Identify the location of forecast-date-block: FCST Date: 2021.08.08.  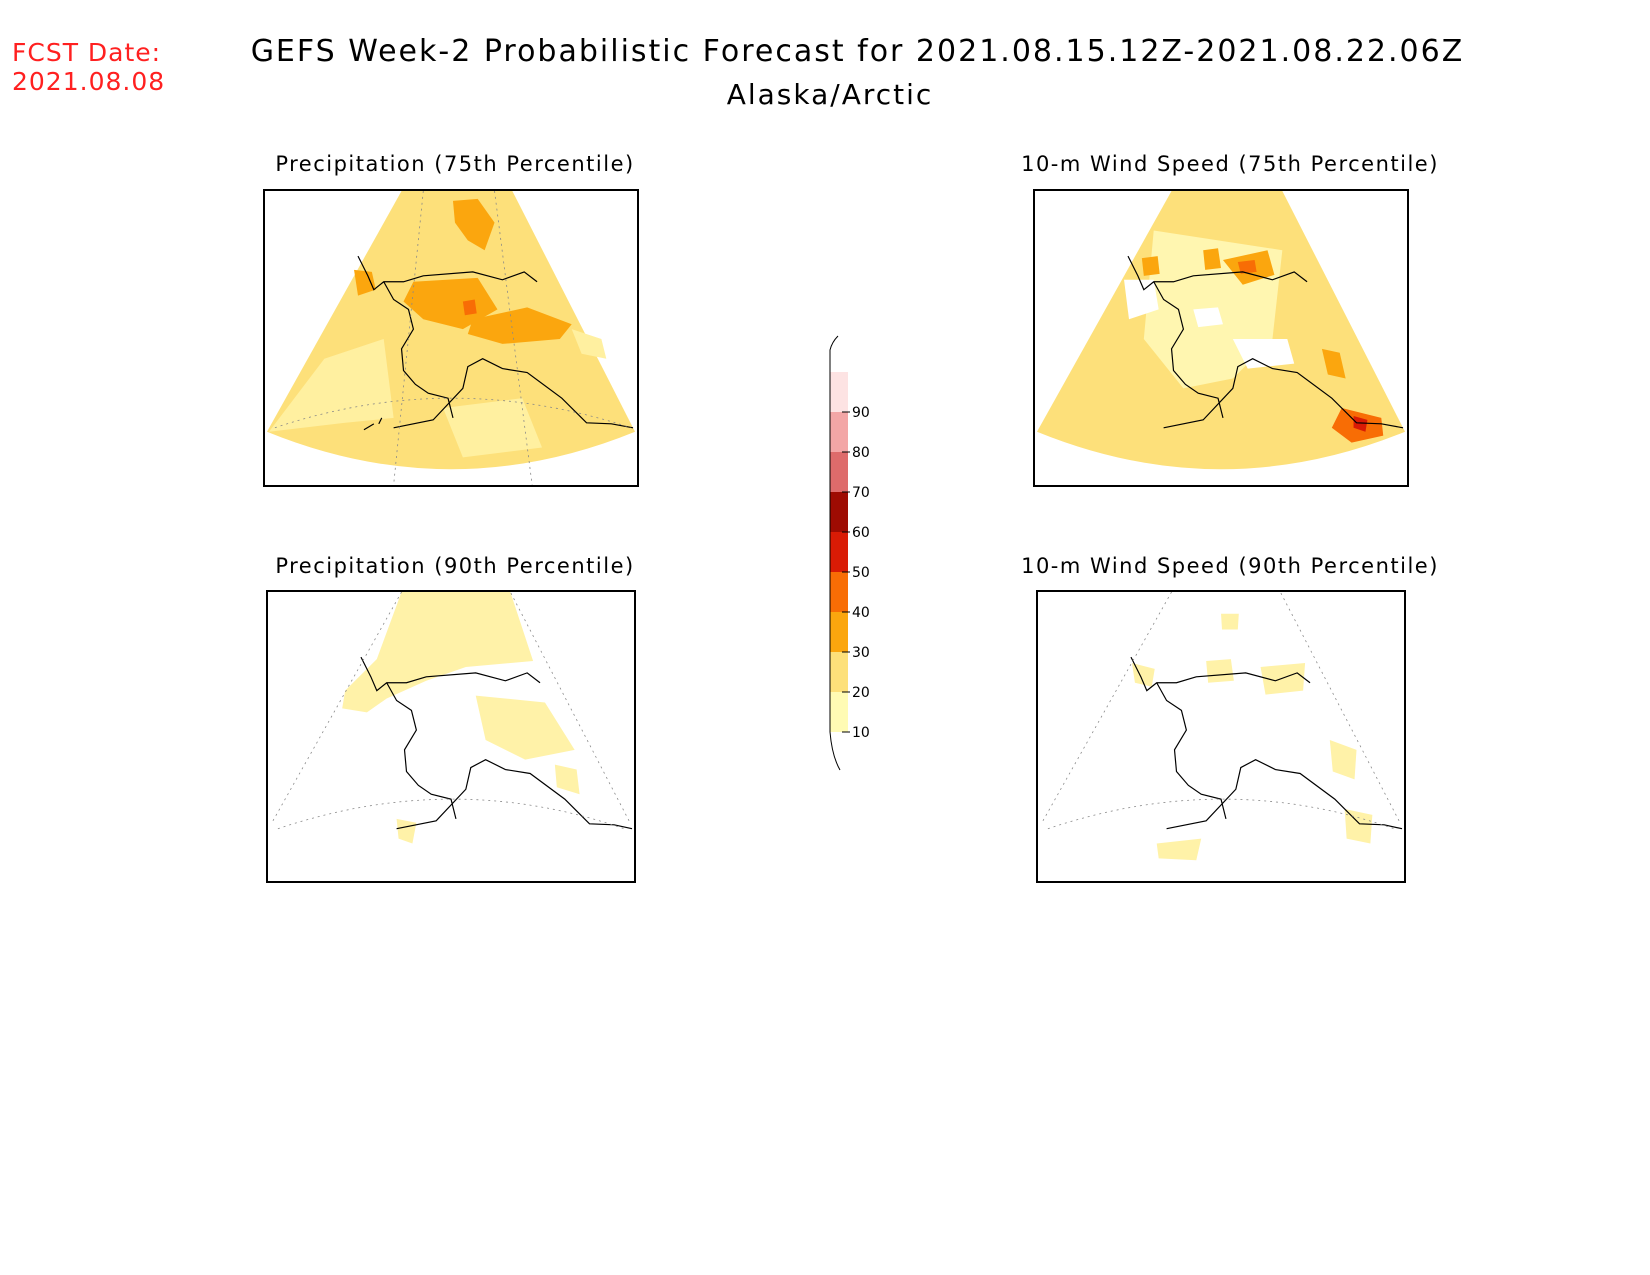
(88, 67).